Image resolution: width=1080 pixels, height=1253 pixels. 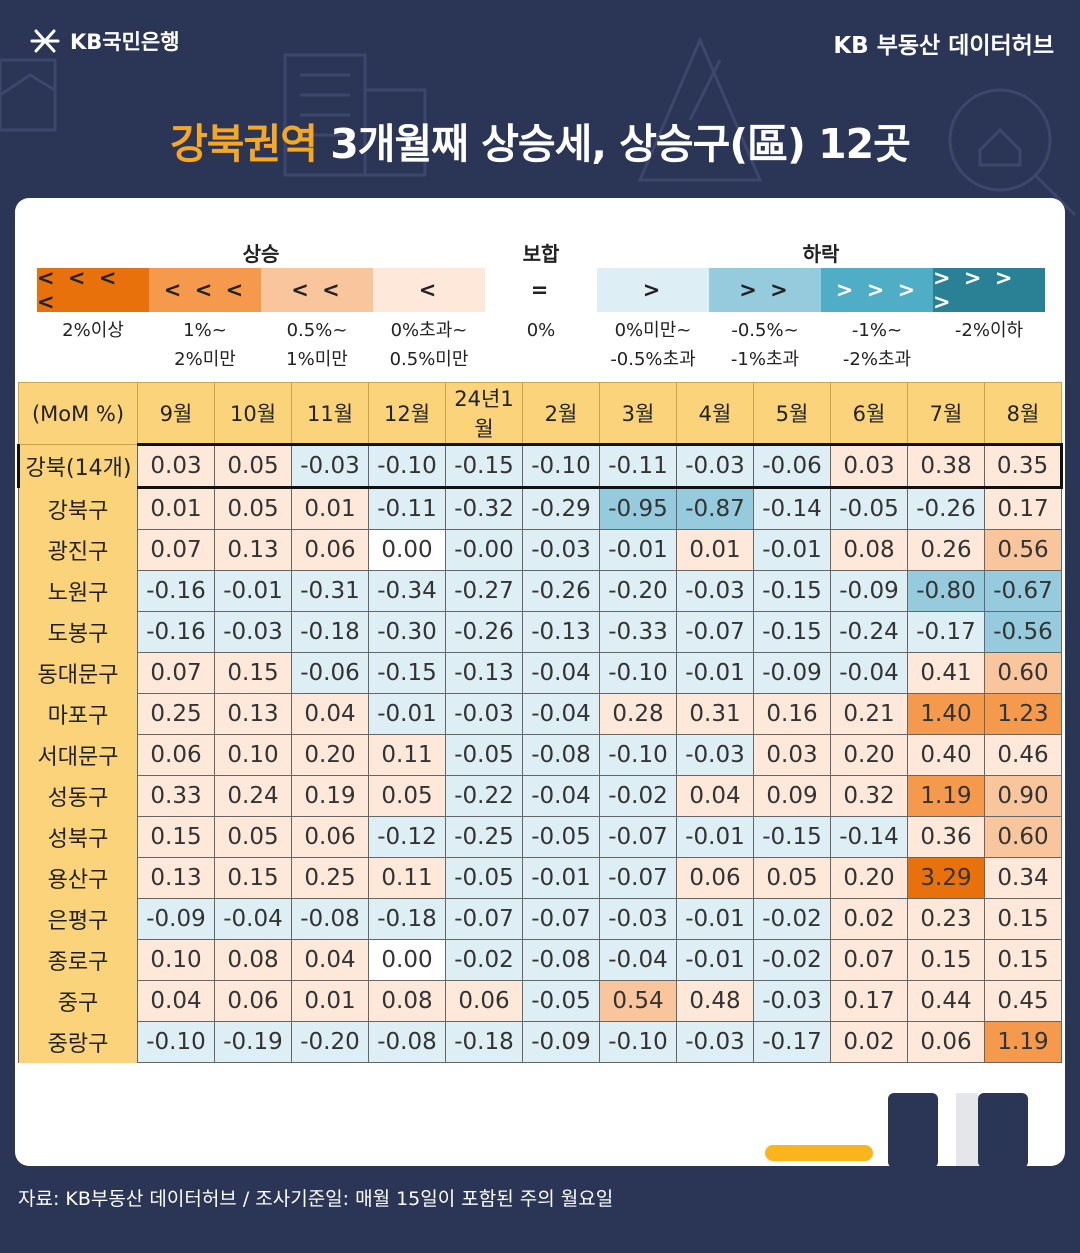 I want to click on heatmap-cell: 1.19, so click(x=946, y=796).